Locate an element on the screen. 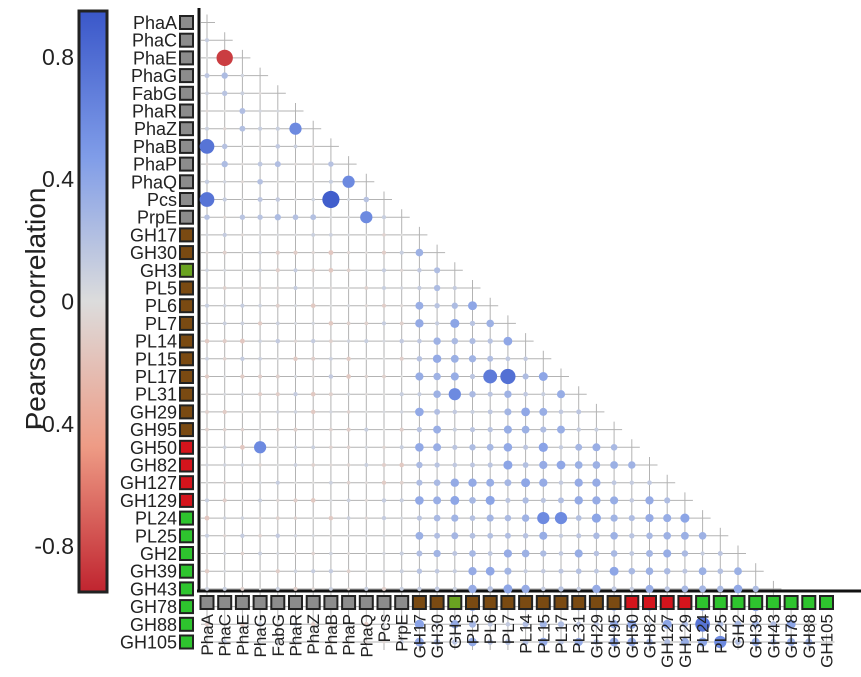  corr-cell-pl24-pl14 is located at coordinates (525, 518).